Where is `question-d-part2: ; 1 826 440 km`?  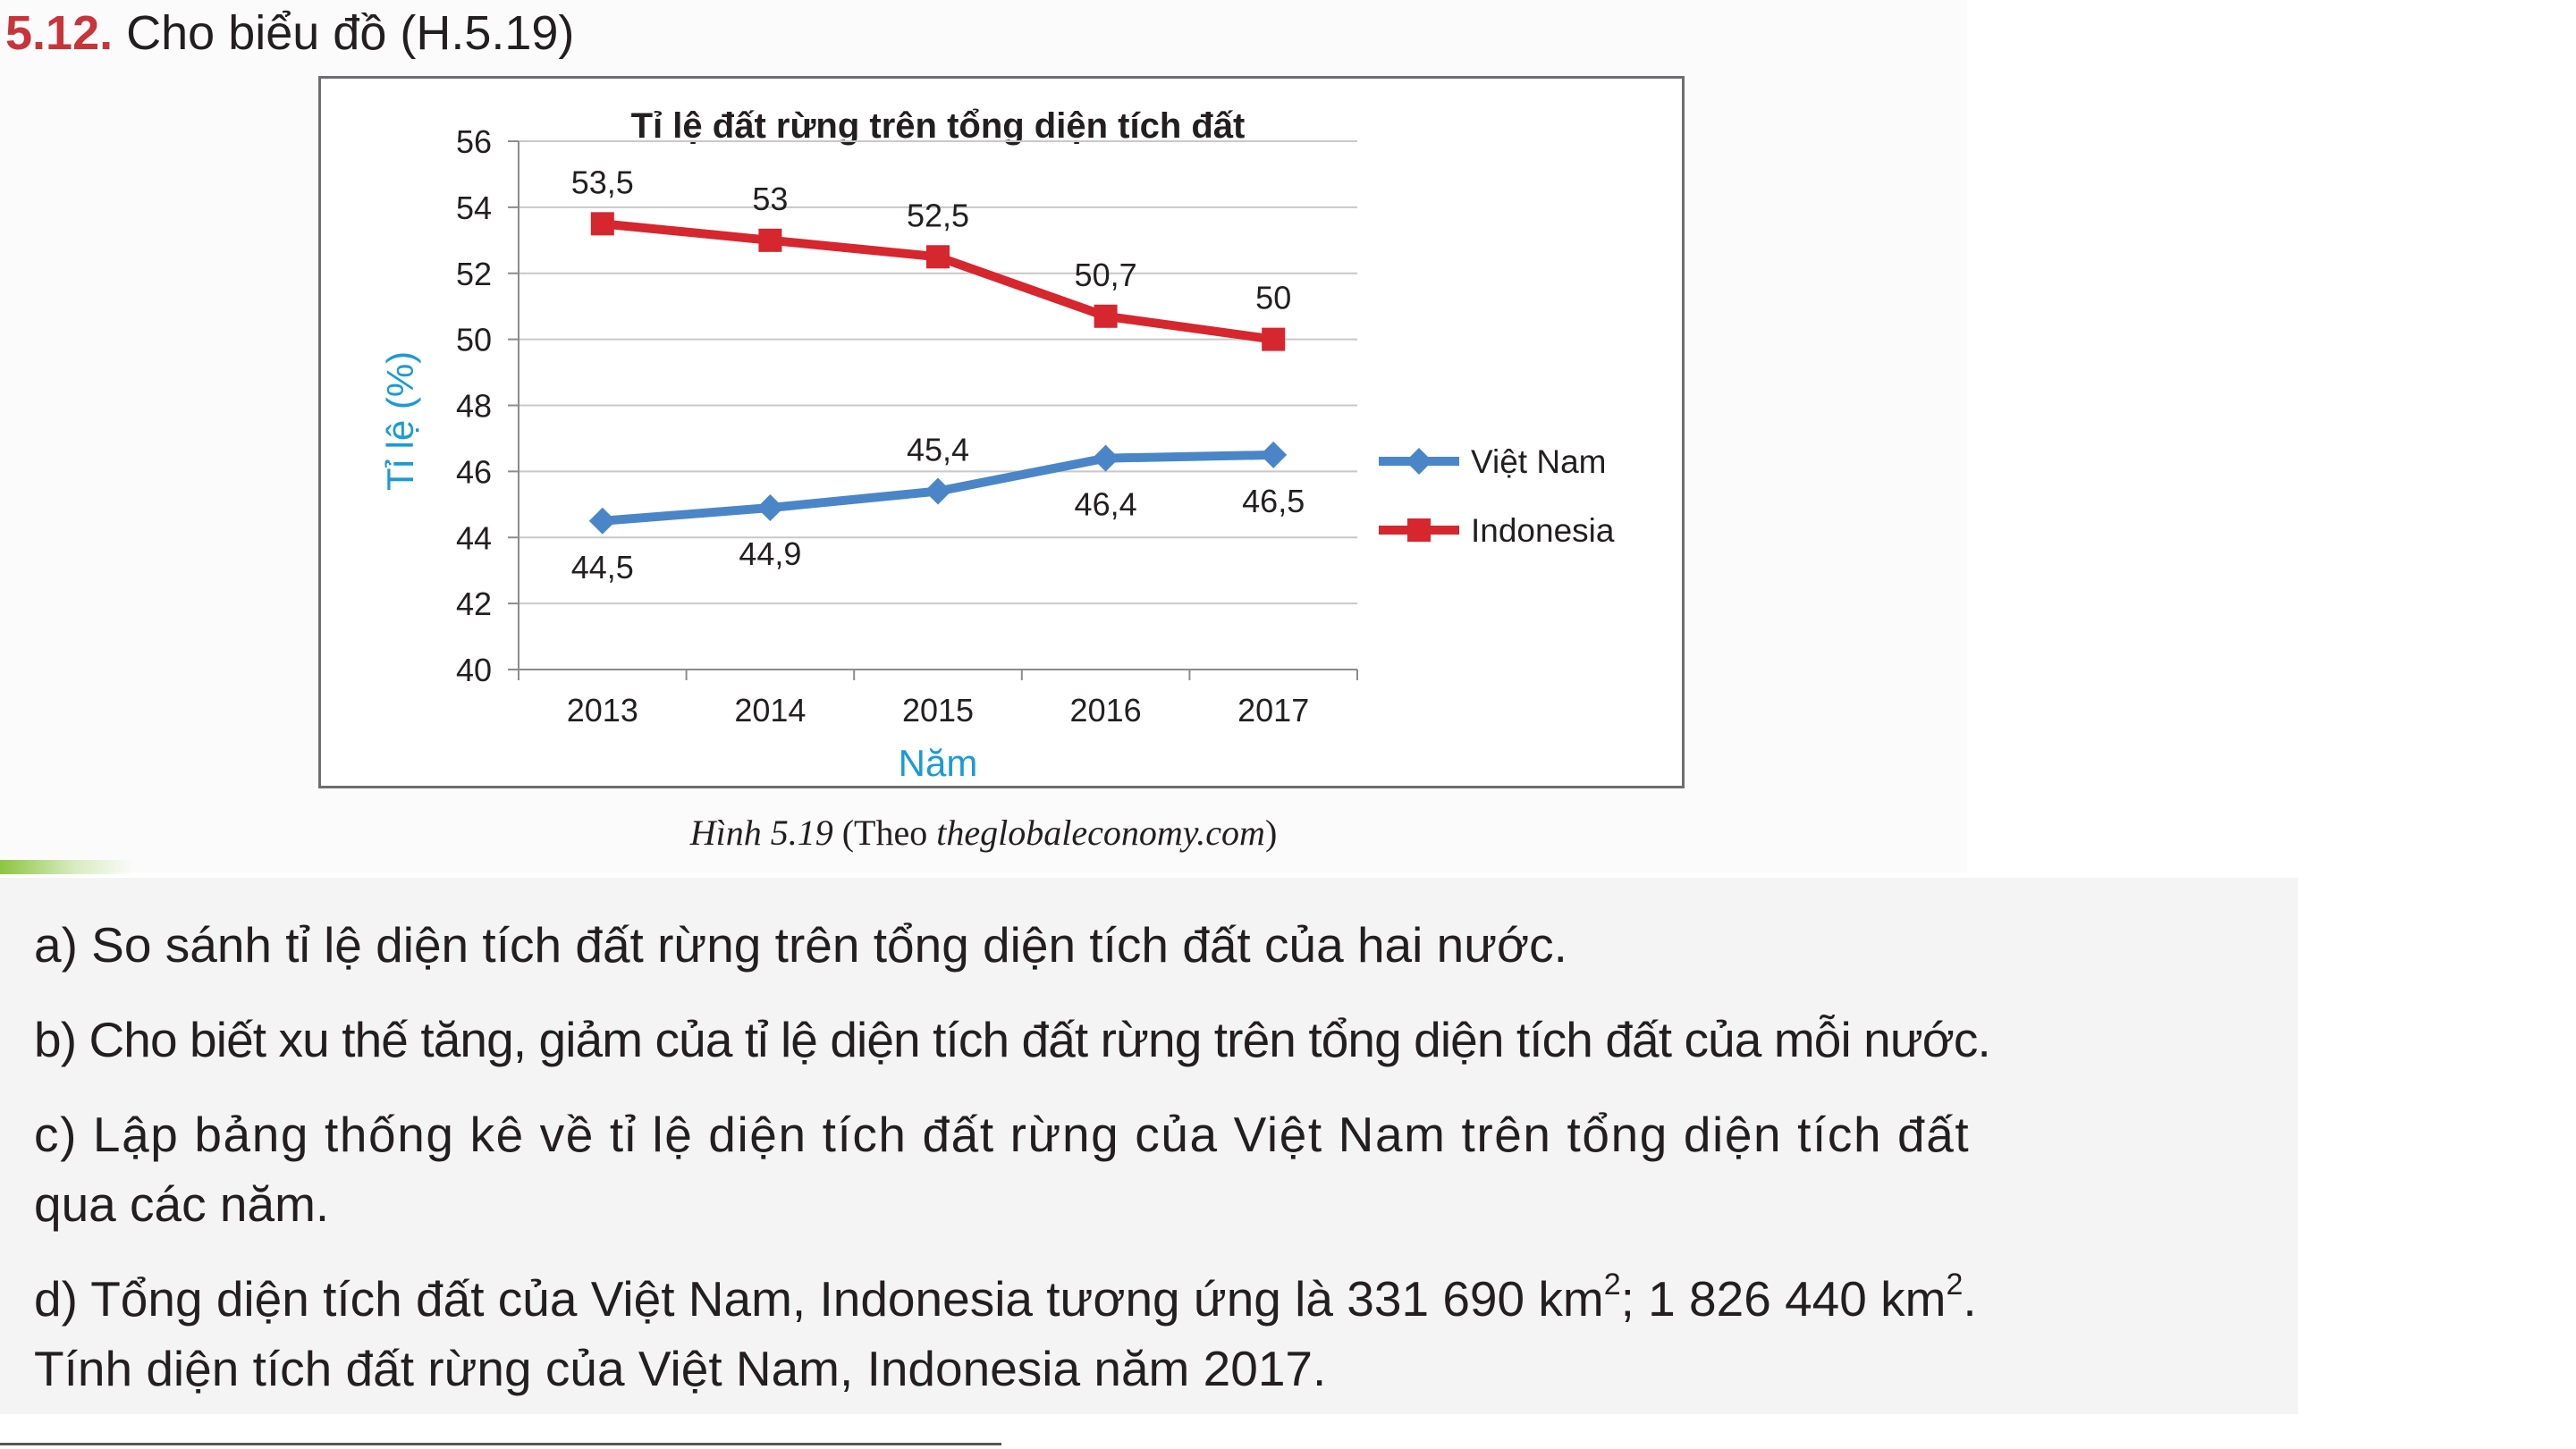
question-d-part2: ; 1 826 440 km is located at coordinates (1783, 1299).